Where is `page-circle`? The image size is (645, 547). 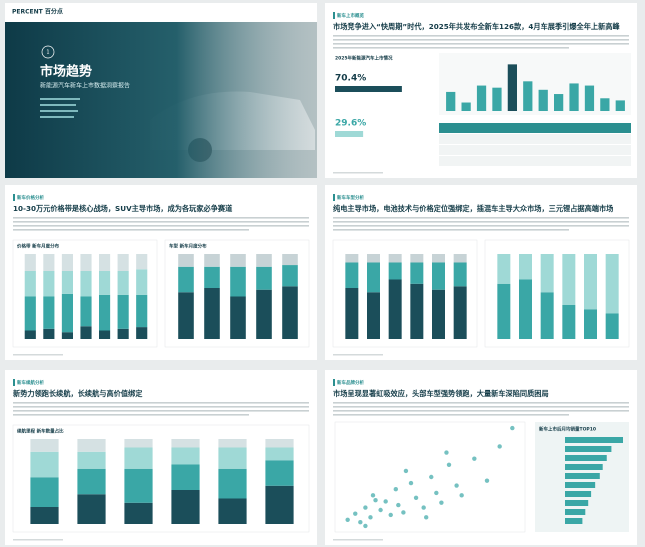 page-circle is located at coordinates (48, 52).